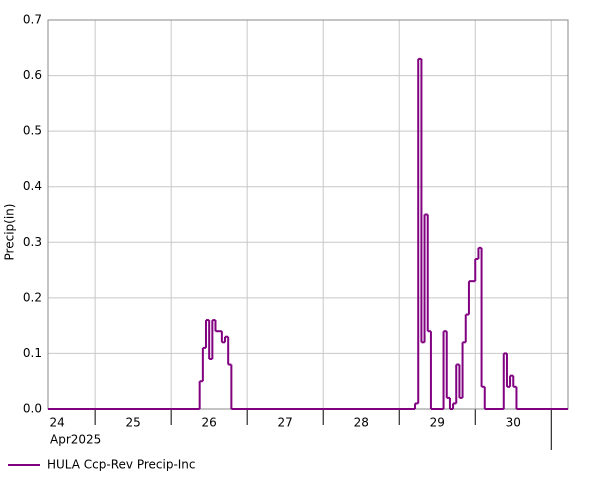 The height and width of the screenshot is (484, 601). Describe the element at coordinates (513, 423) in the screenshot. I see `x-tick-label: 30` at that location.